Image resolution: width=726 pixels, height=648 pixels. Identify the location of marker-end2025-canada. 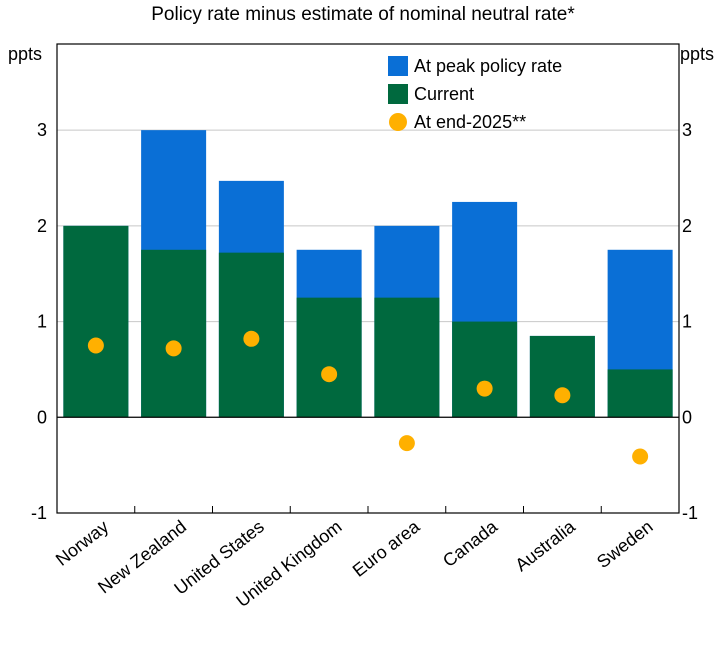
(484, 388).